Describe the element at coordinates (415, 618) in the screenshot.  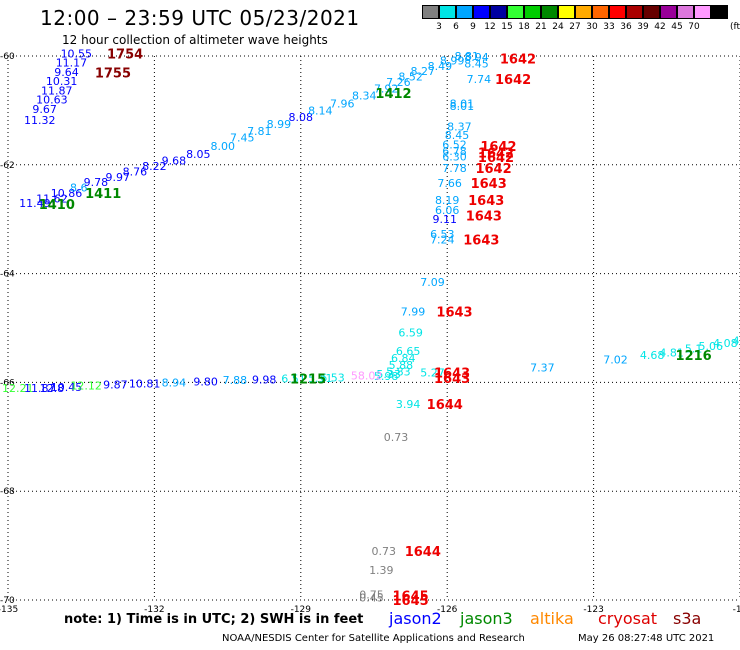
I see `mission-jason2: jason2` at that location.